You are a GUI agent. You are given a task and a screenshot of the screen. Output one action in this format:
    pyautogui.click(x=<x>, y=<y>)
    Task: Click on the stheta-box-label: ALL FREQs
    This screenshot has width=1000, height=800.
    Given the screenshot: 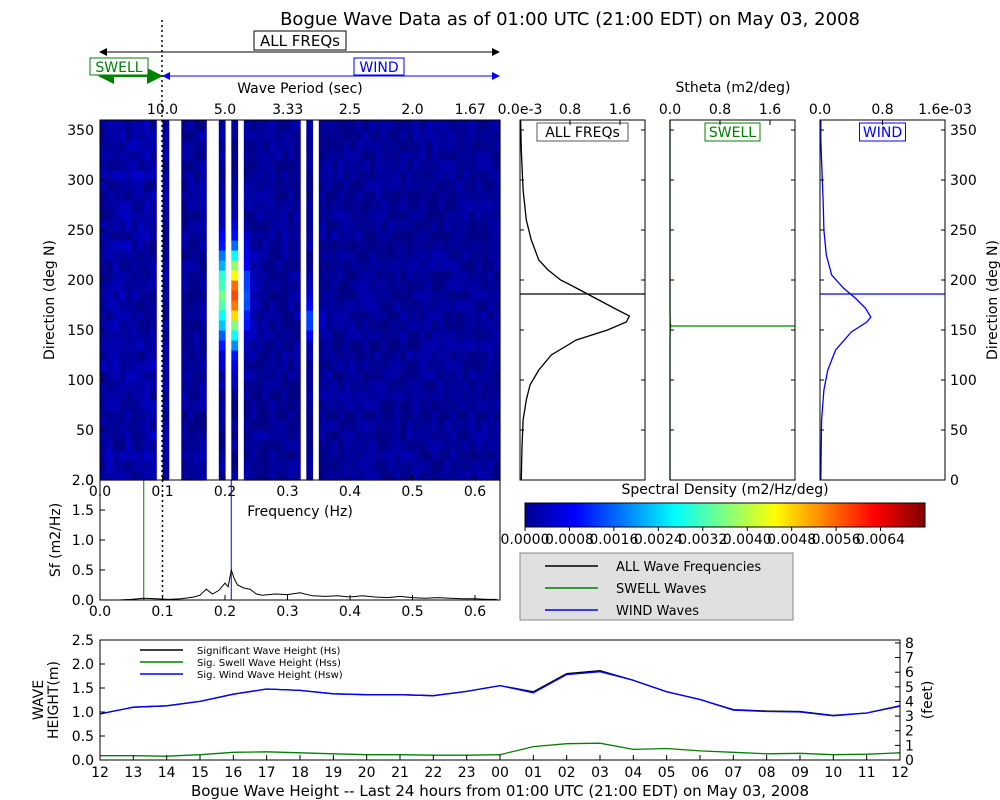 What is the action you would take?
    pyautogui.click(x=582, y=133)
    